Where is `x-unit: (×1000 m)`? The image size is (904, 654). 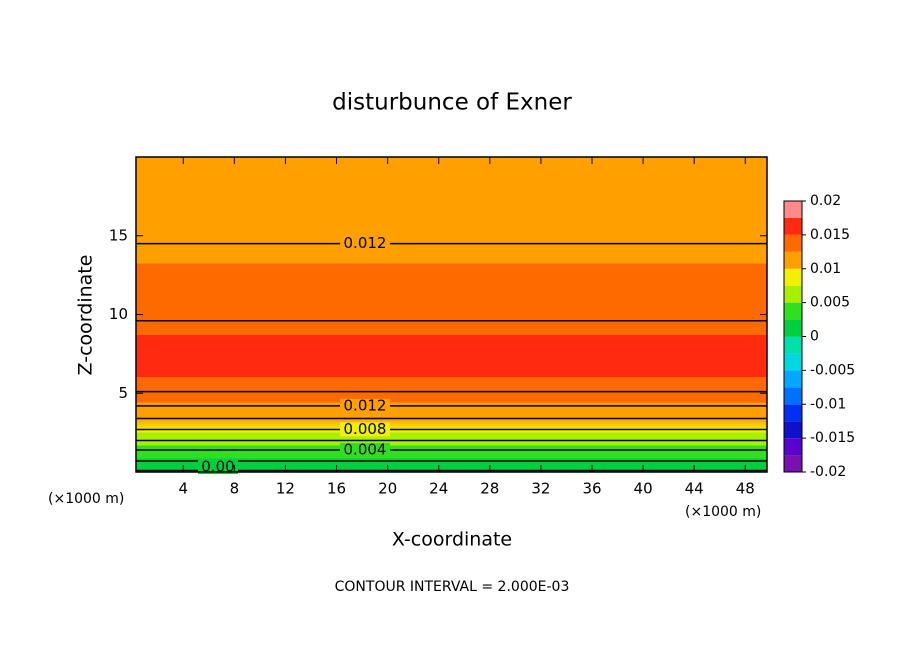 x-unit: (×1000 m) is located at coordinates (86, 499).